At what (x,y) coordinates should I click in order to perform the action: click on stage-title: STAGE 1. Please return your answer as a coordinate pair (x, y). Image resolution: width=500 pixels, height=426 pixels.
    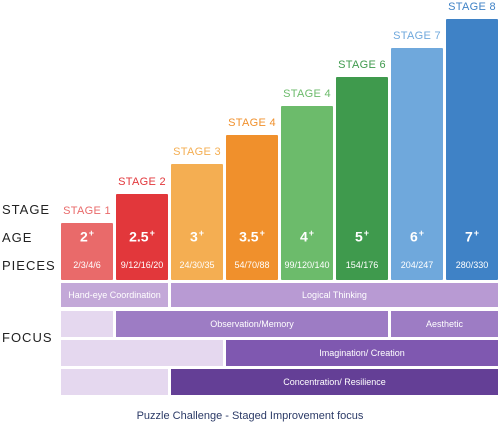
    Looking at the image, I should click on (87, 211).